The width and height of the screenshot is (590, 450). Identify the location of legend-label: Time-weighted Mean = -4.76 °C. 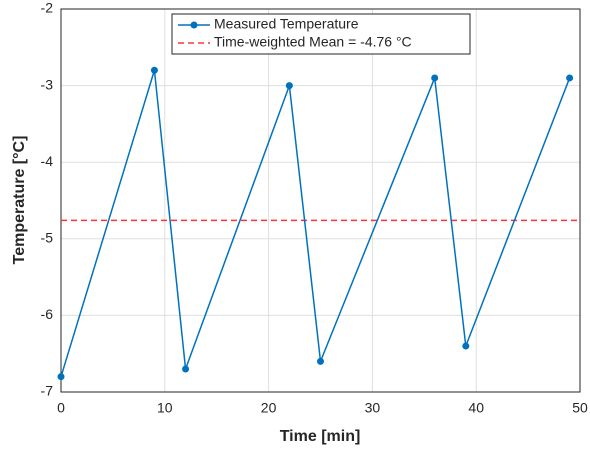
(313, 42).